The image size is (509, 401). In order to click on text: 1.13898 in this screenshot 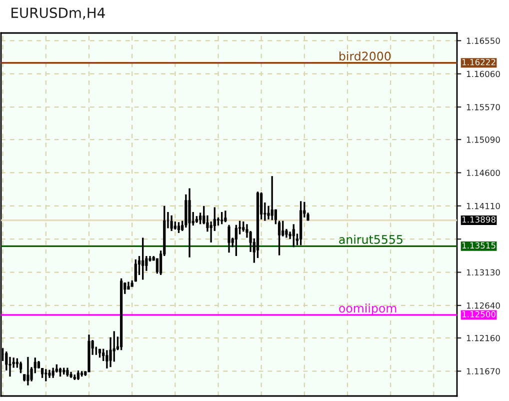, I will do `click(479, 219)`.